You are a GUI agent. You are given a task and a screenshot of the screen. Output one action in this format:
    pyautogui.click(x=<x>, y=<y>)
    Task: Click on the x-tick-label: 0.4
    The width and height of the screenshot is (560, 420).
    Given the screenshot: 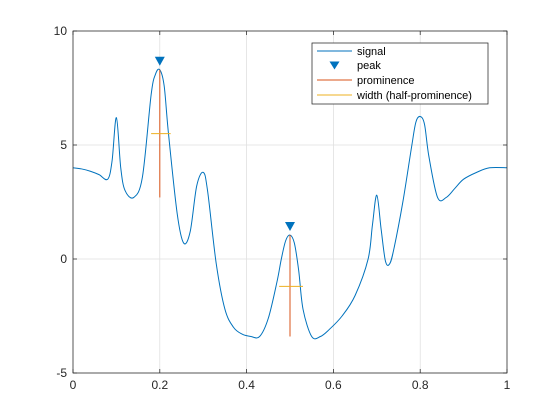 What is the action you would take?
    pyautogui.click(x=246, y=385)
    